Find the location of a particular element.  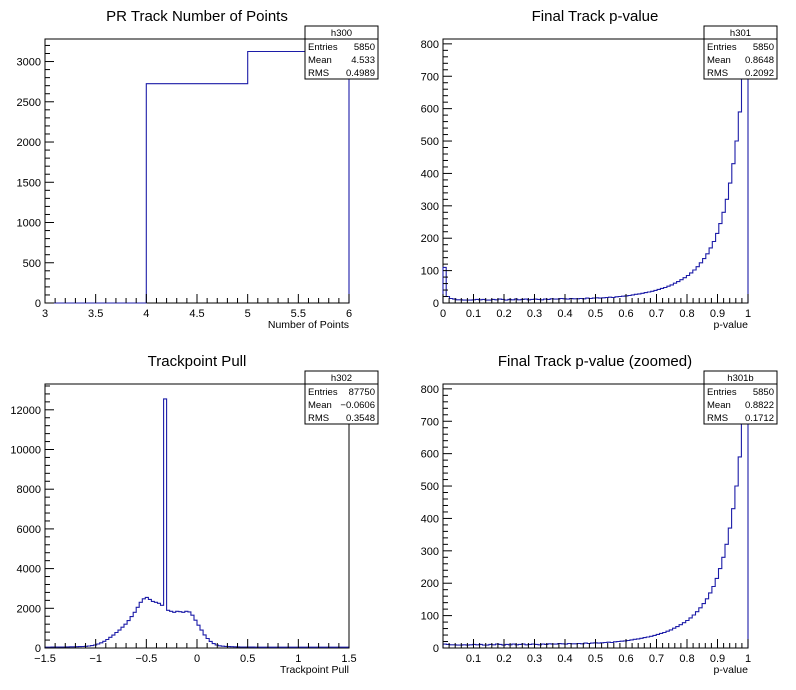

stats-value: −0.0606 is located at coordinates (357, 405).